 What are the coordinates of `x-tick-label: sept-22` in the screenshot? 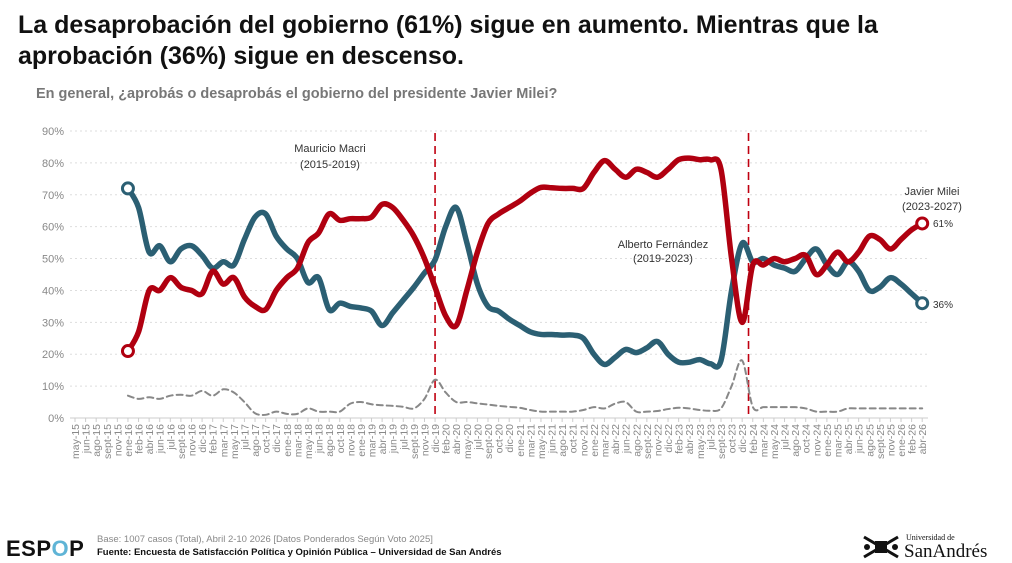 It's located at (648, 441).